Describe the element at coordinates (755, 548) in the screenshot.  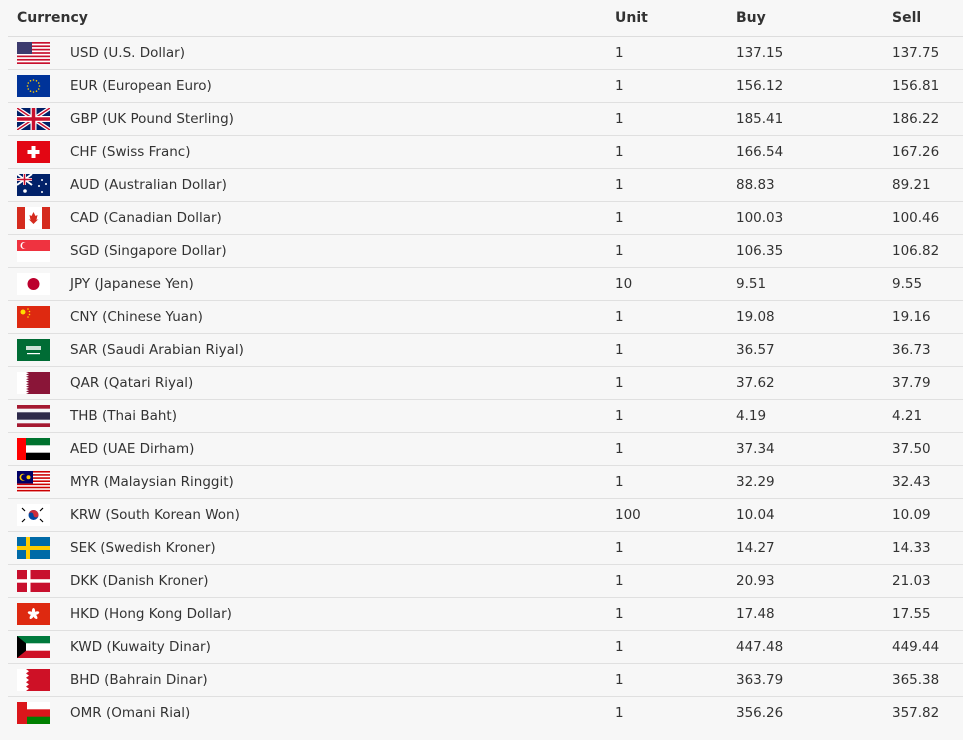
I see `buy-rate: 14.27` at that location.